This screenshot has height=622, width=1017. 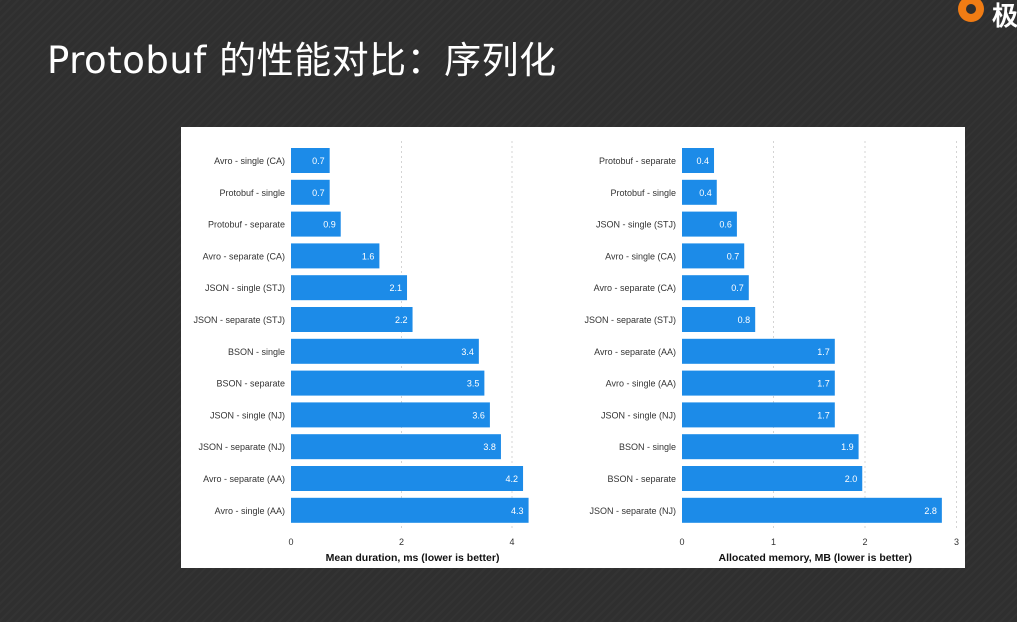 I want to click on chart1-category-label: JSON - separate (NJ), so click(x=241, y=447).